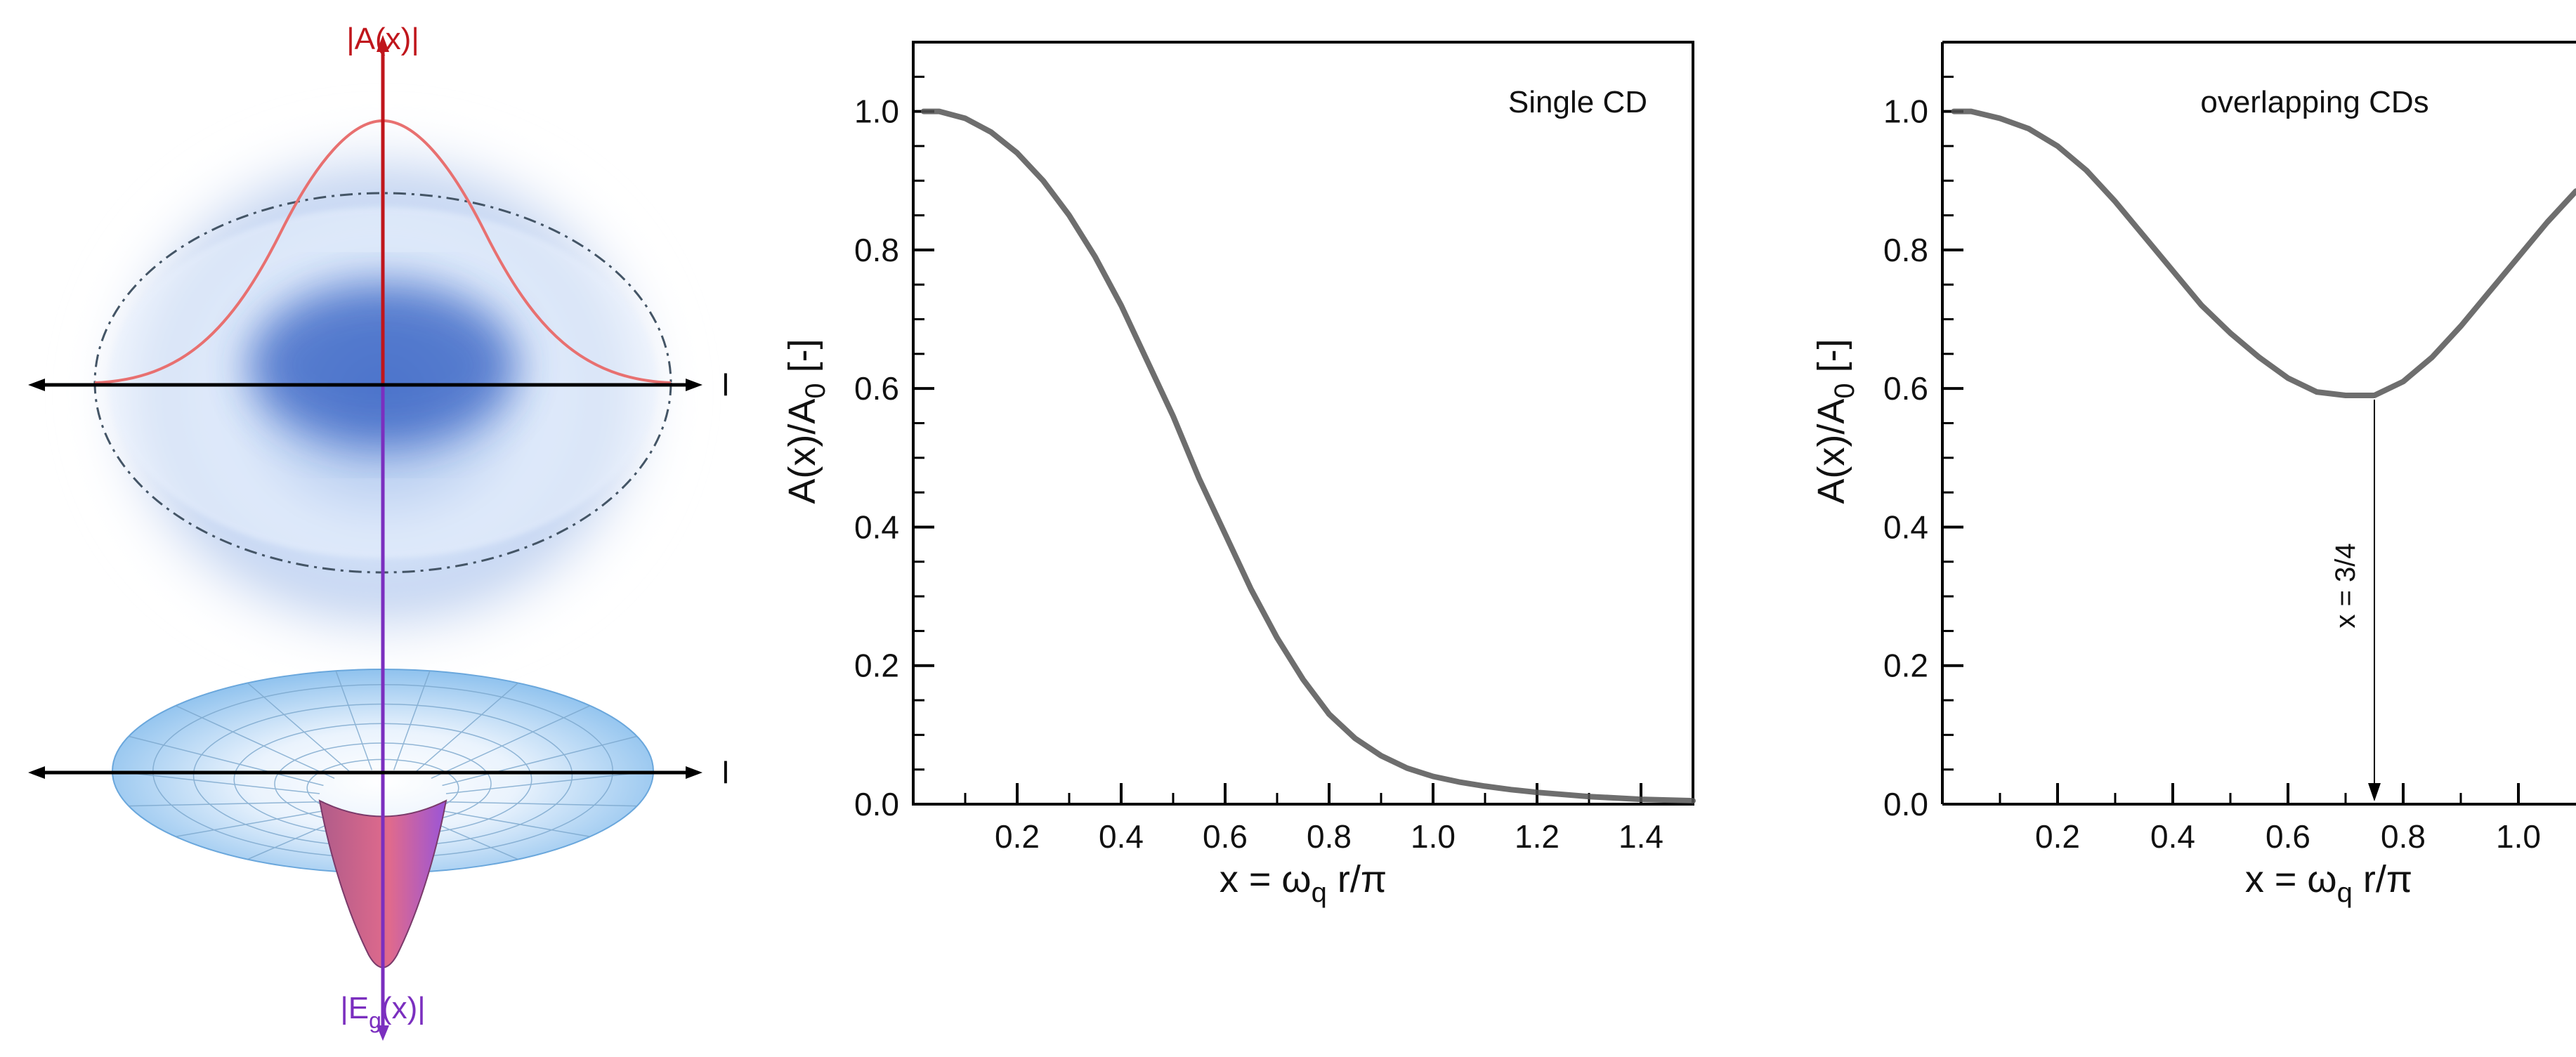 The height and width of the screenshot is (1057, 2576). What do you see at coordinates (2374, 792) in the screenshot?
I see `minimum-marker-arrow` at bounding box center [2374, 792].